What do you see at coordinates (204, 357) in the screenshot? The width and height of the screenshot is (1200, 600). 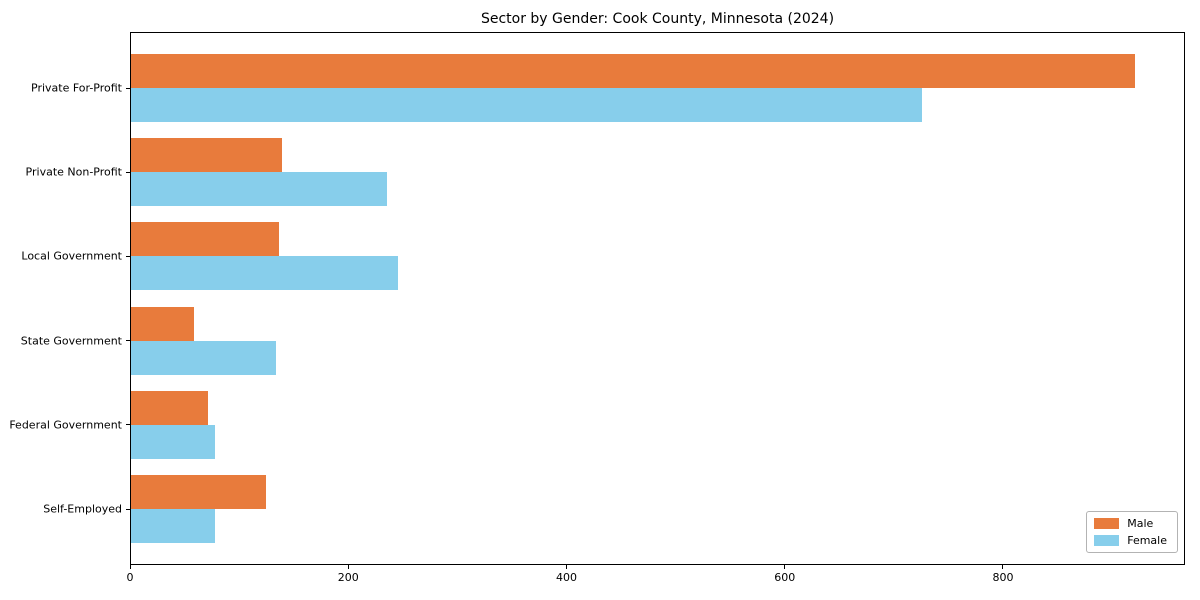 I see `bar-female-state-government` at bounding box center [204, 357].